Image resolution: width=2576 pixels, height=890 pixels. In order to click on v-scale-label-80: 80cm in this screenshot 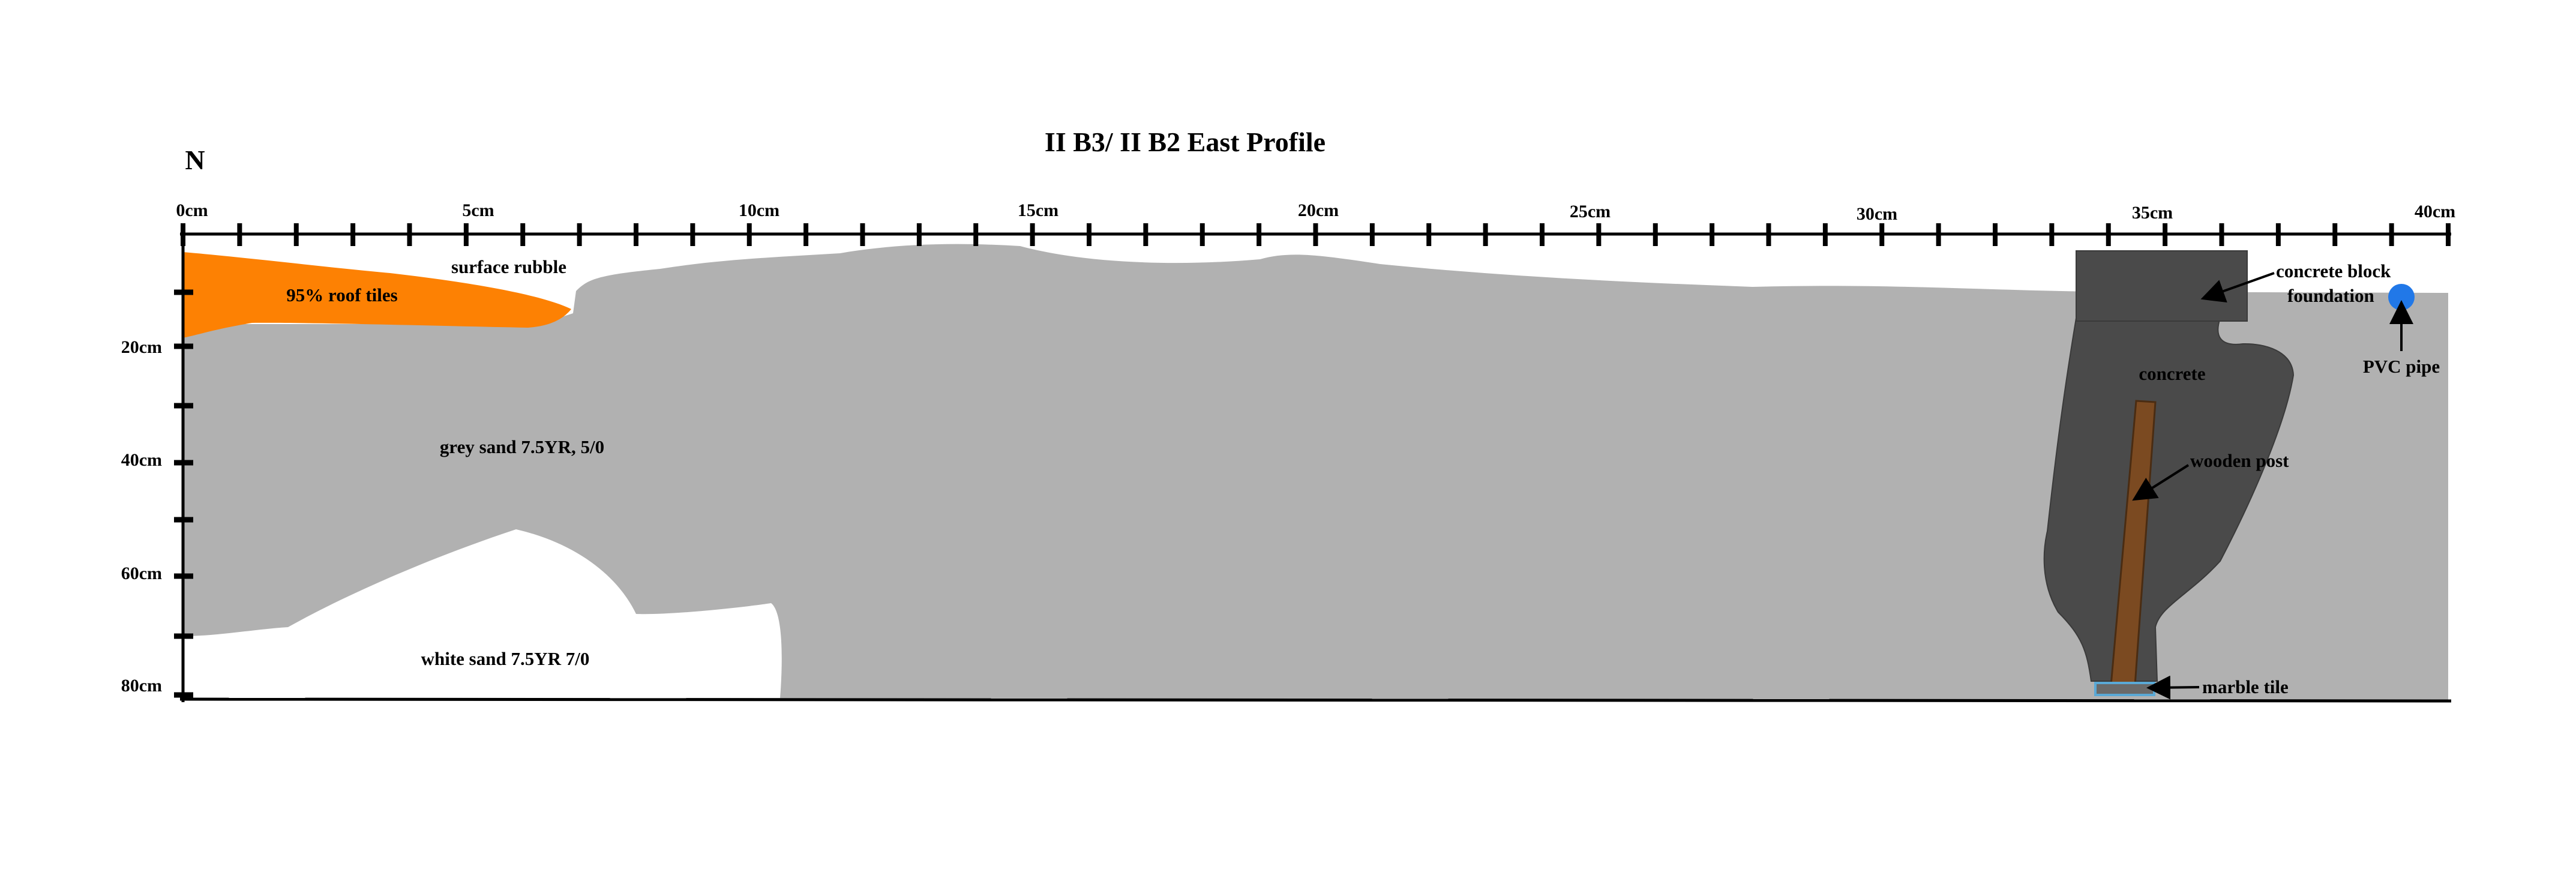, I will do `click(141, 686)`.